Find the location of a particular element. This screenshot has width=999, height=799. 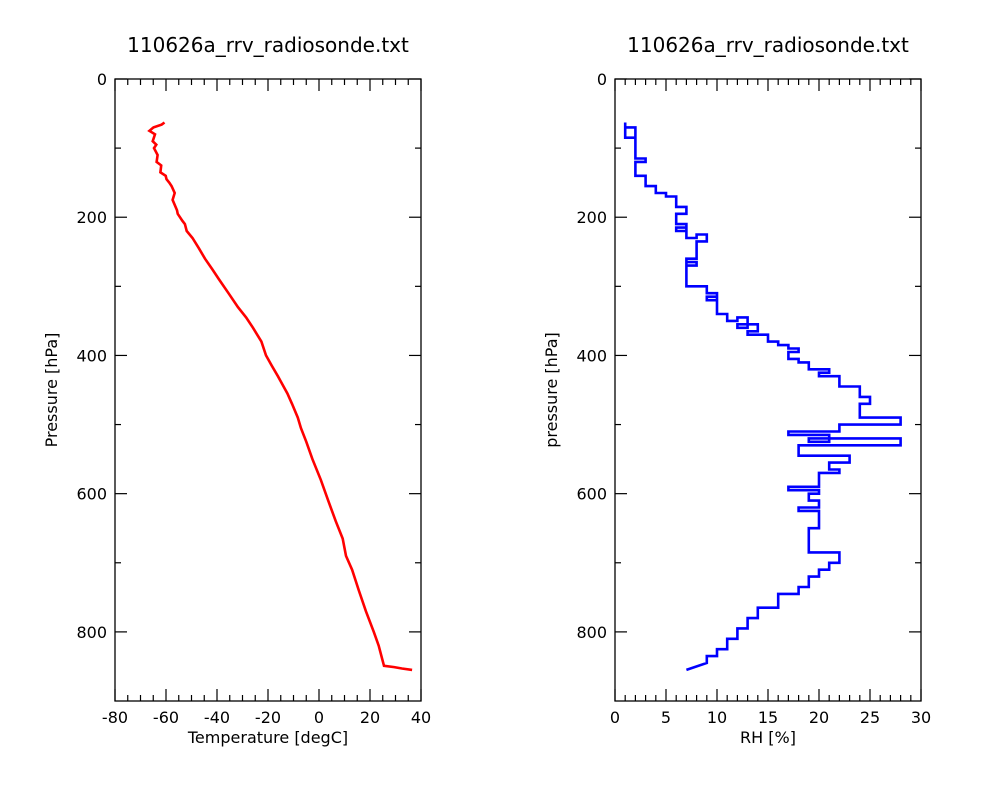

rh-x-tick-label: 15 is located at coordinates (768, 717).